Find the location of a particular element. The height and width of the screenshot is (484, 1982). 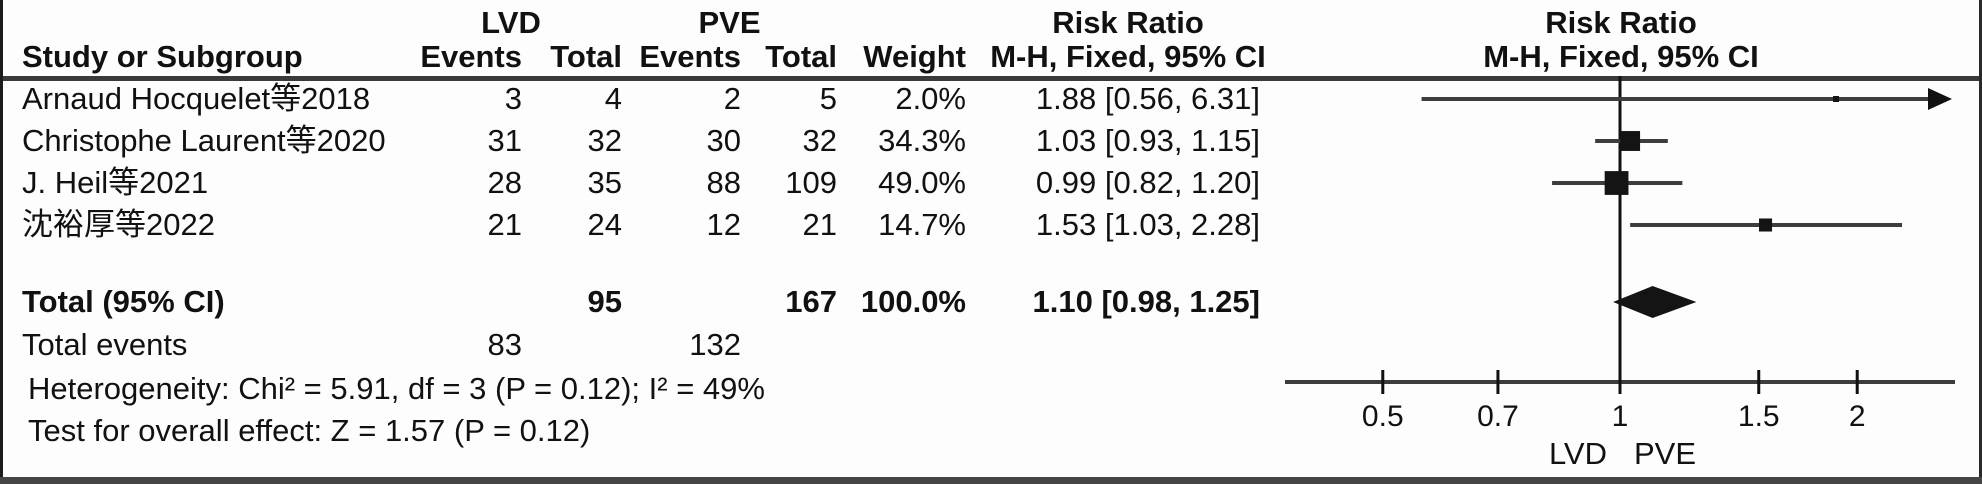

left-border is located at coordinates (1, 242).